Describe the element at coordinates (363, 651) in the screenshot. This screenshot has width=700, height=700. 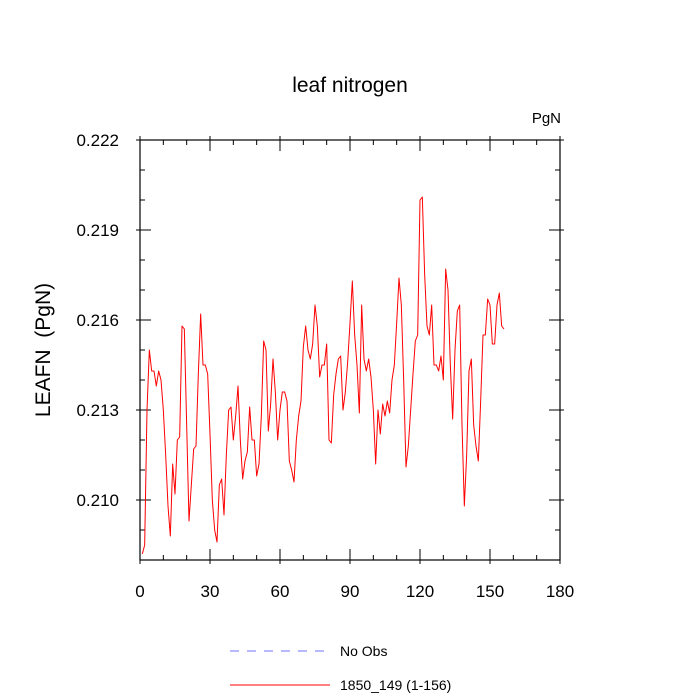
I see `legend-label: No Obs` at that location.